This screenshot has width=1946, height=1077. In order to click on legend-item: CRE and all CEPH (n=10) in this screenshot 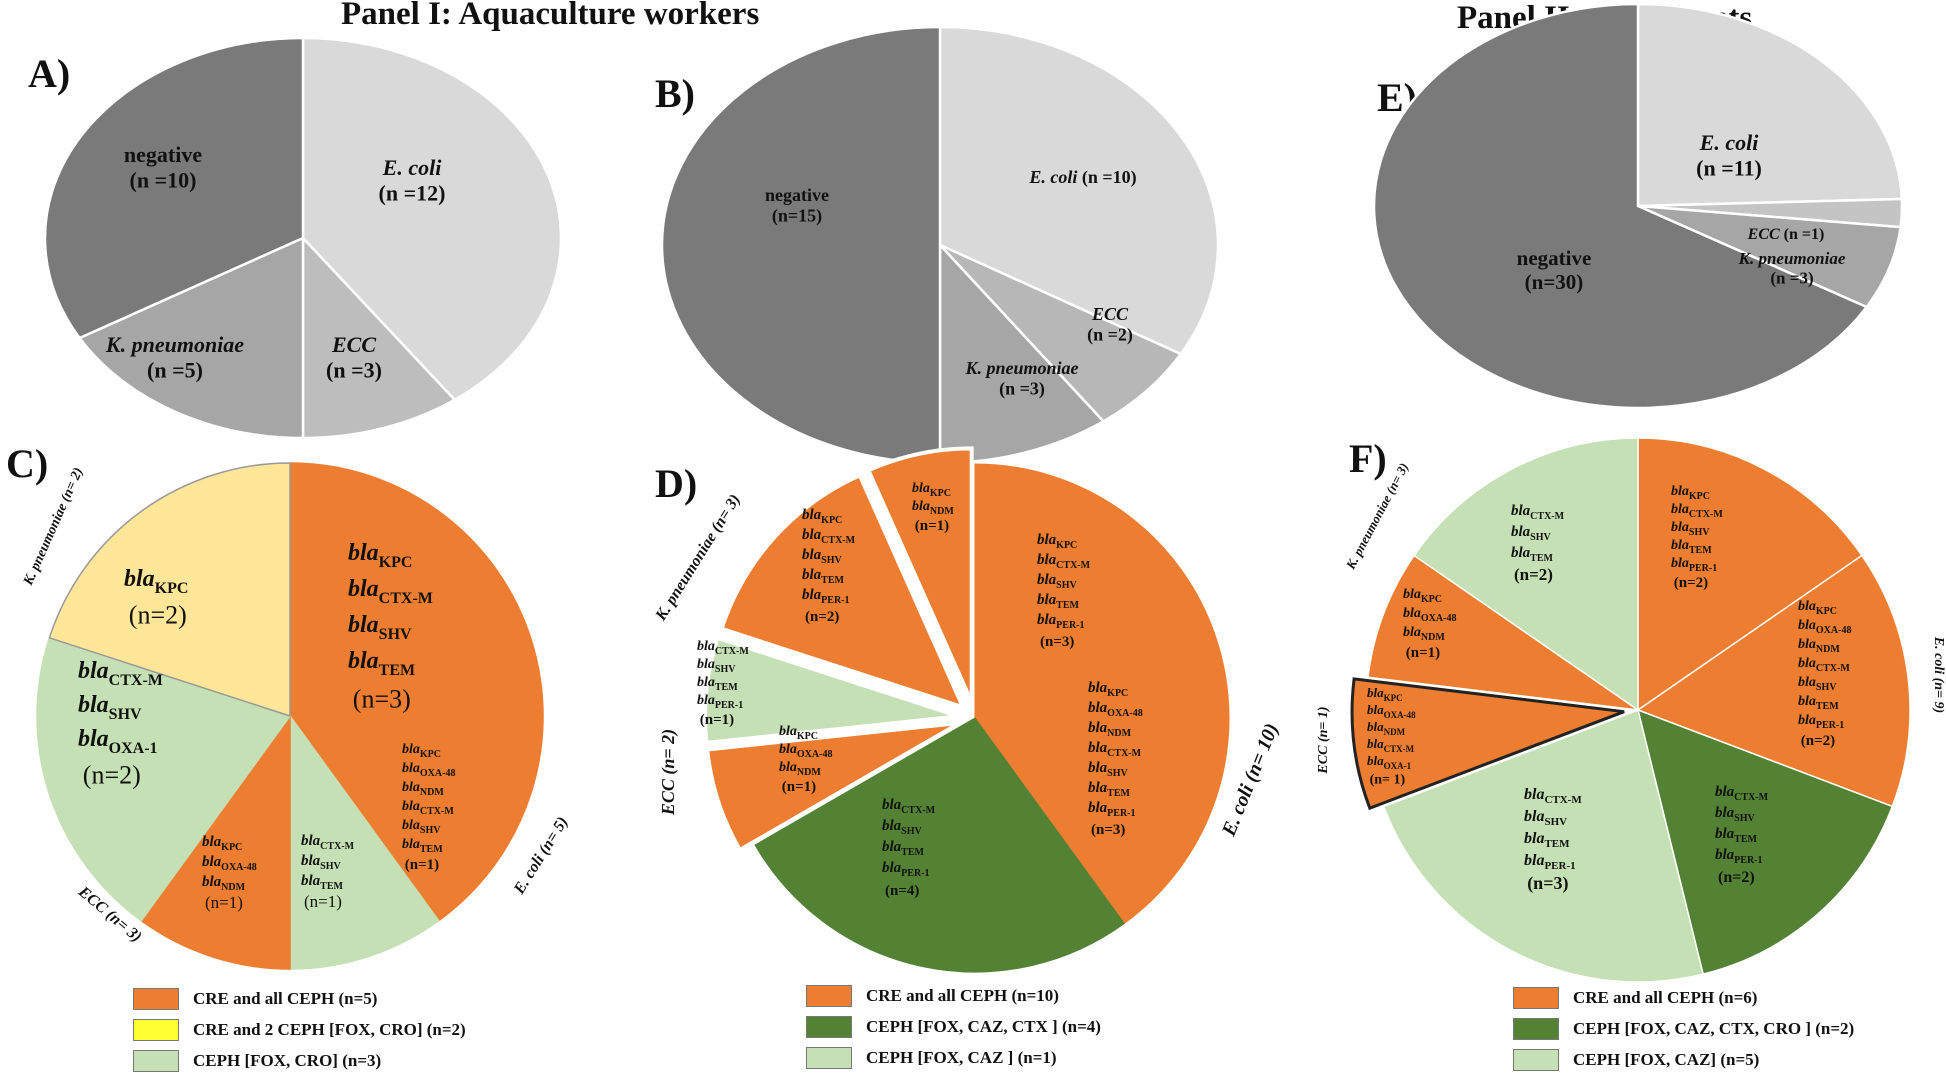, I will do `click(953, 995)`.